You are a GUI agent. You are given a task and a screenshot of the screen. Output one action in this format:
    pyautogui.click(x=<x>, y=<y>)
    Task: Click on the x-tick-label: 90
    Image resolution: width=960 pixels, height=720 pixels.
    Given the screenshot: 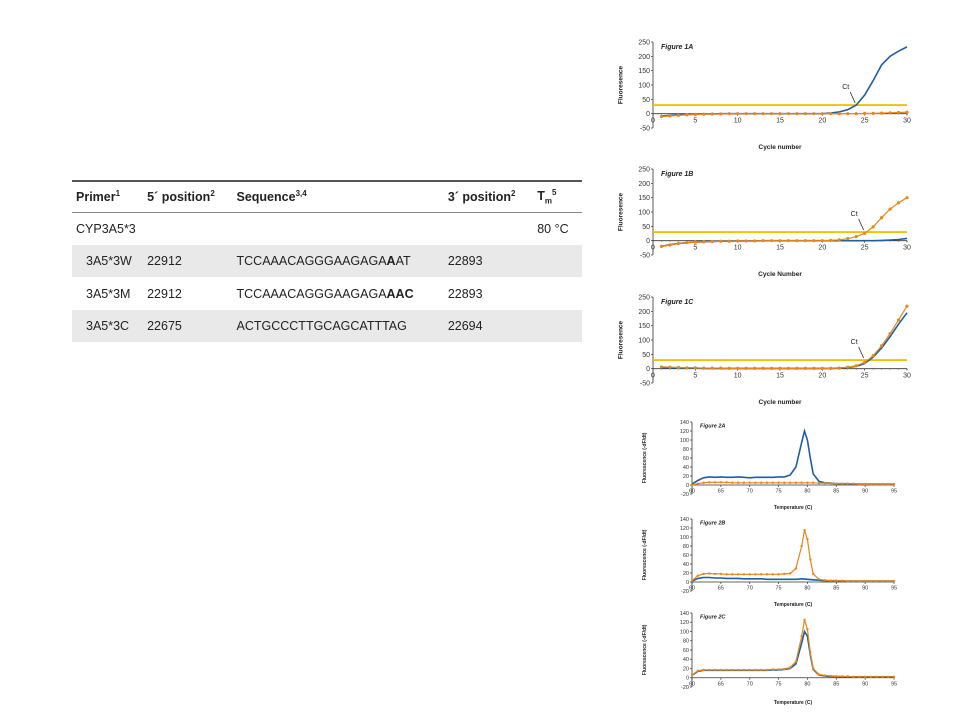 What is the action you would take?
    pyautogui.click(x=865, y=492)
    